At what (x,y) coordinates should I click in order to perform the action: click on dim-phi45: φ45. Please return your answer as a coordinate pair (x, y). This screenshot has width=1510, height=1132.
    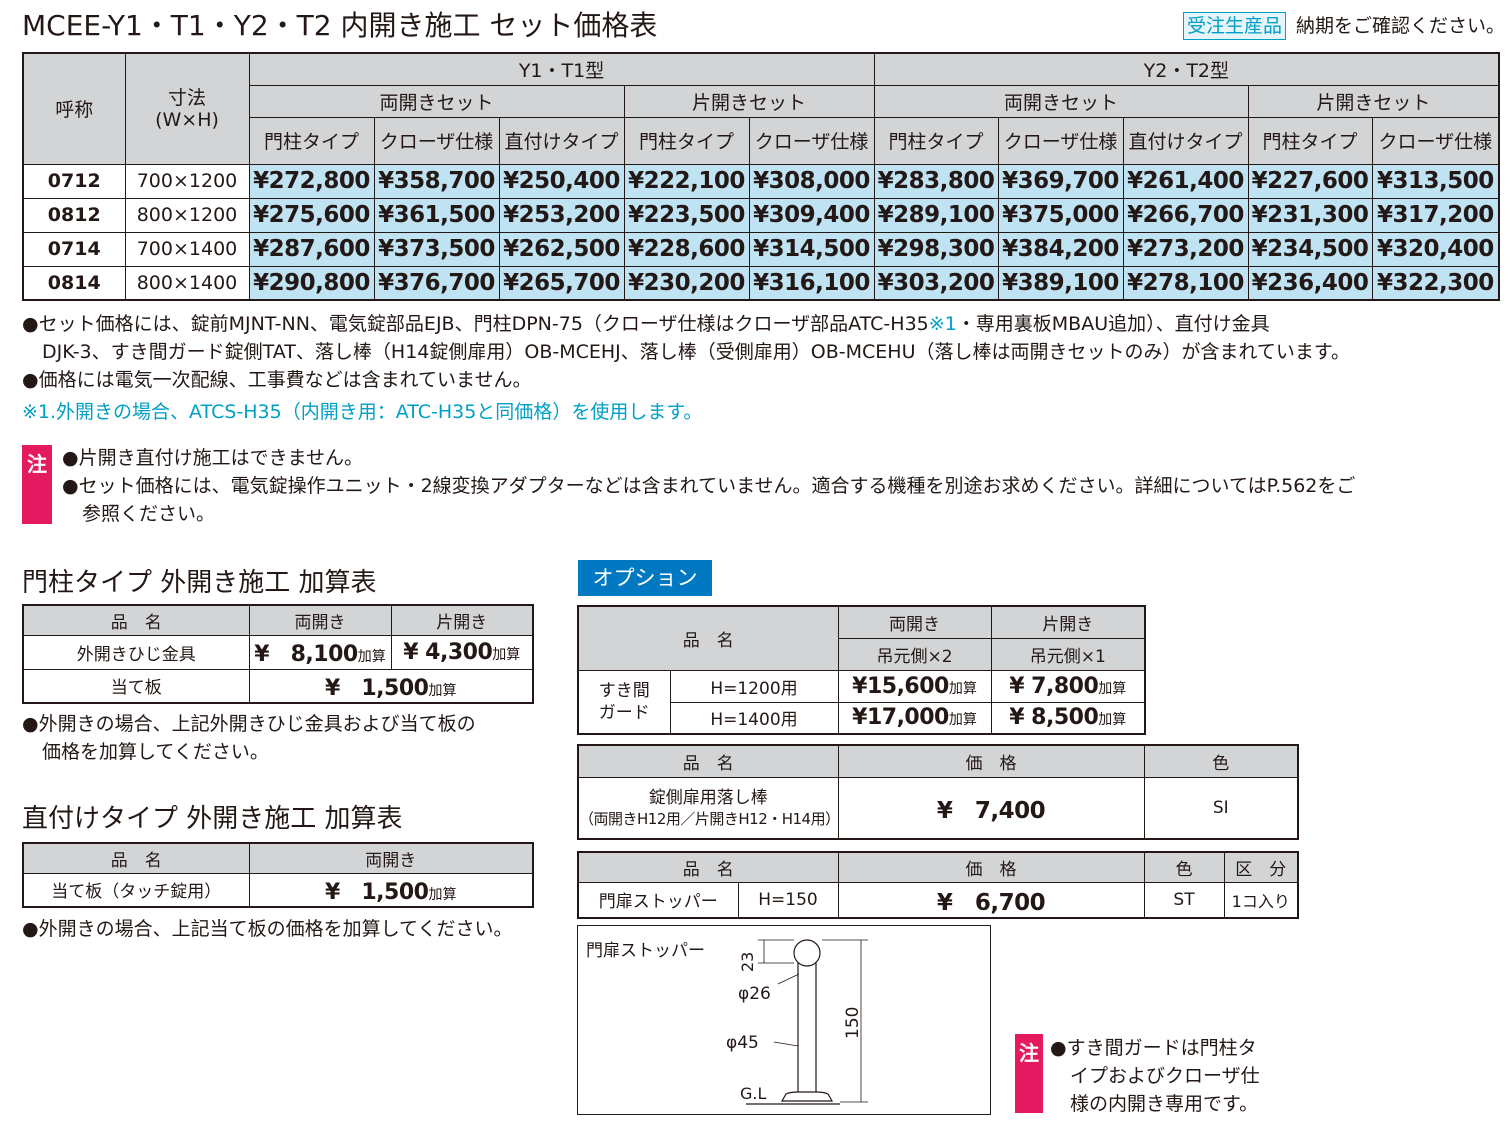
    Looking at the image, I should click on (742, 1043).